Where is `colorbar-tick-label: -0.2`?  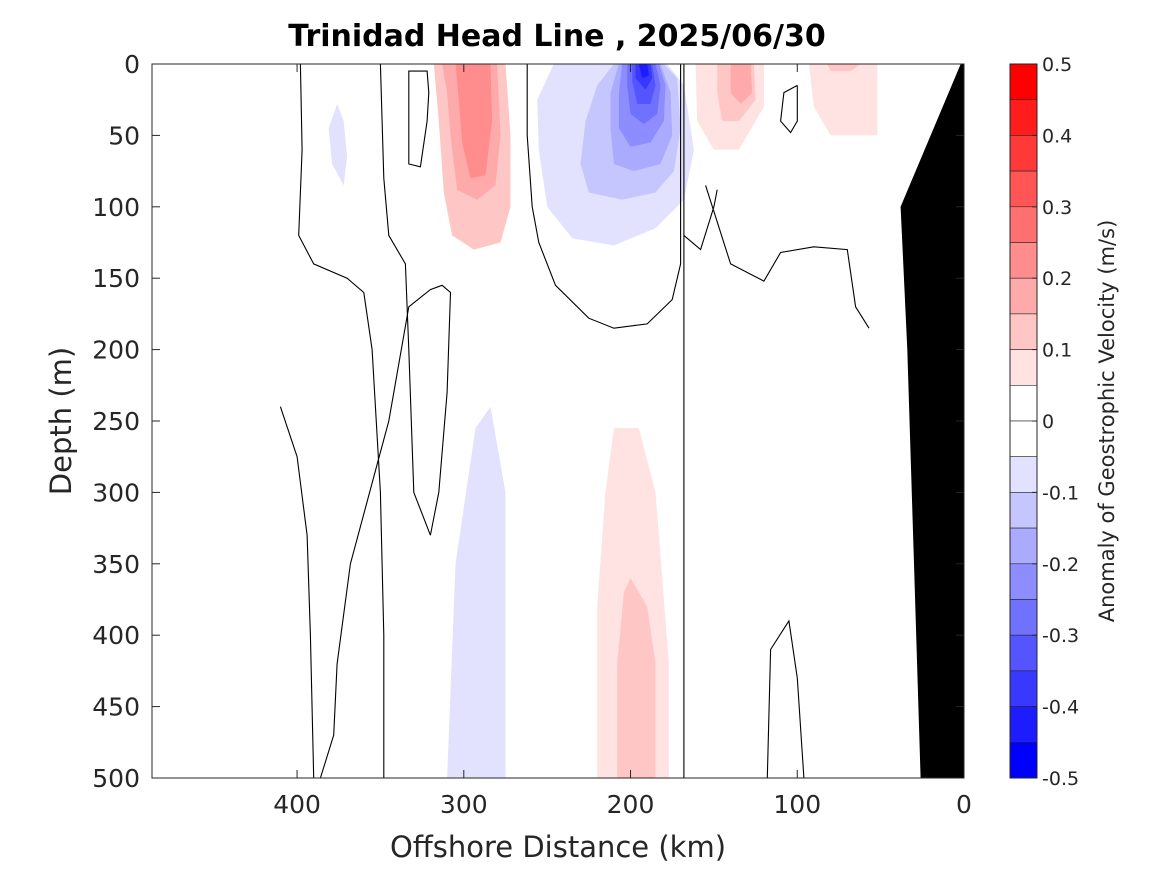
colorbar-tick-label: -0.2 is located at coordinates (1060, 565).